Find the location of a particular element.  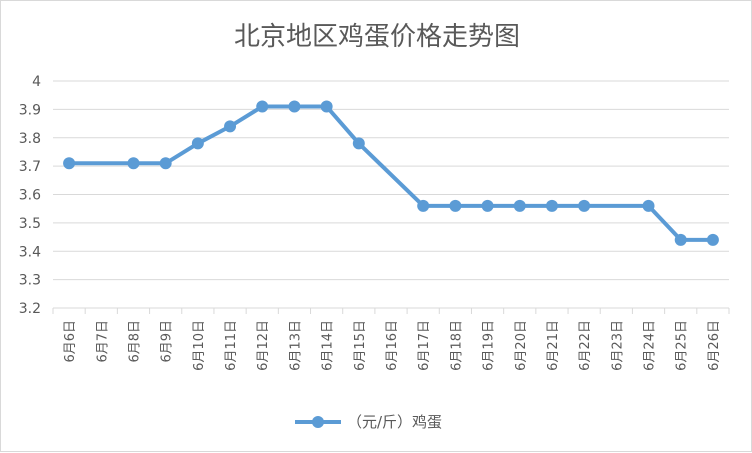

y-tick-label: 3.3 is located at coordinates (30, 281).